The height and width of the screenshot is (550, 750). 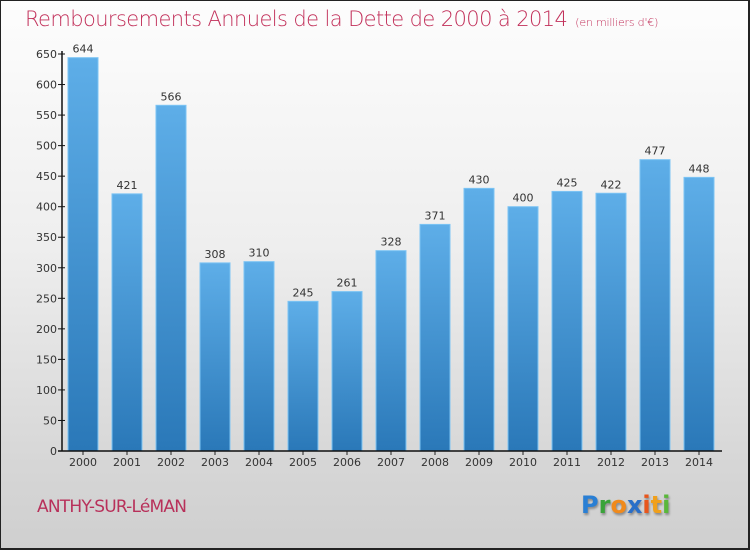 What do you see at coordinates (655, 462) in the screenshot?
I see `x-tick-label-2013: 2013` at bounding box center [655, 462].